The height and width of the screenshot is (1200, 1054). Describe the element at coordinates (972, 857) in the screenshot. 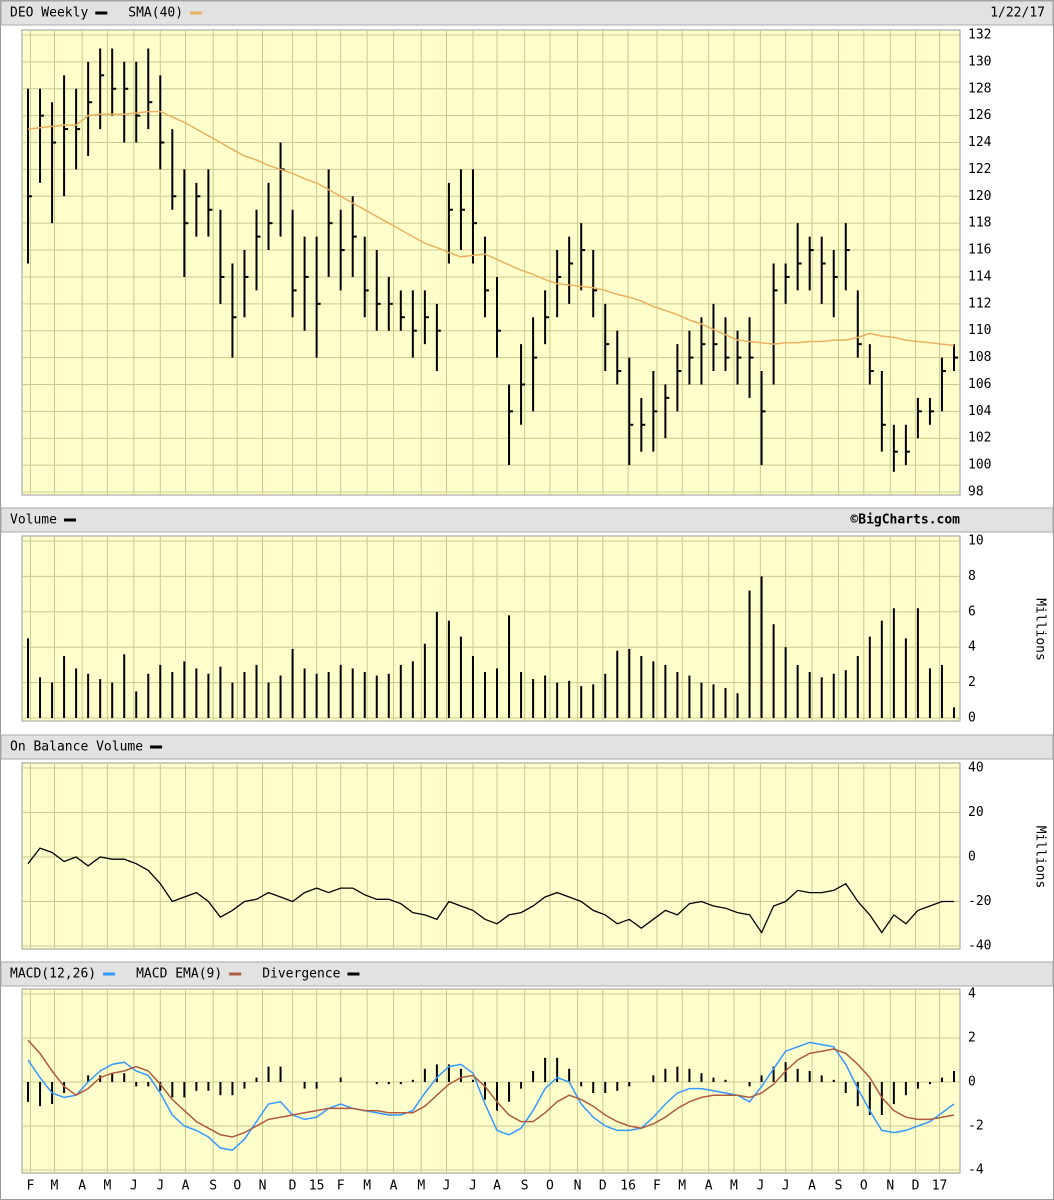

I see `y-tick-label: 0` at that location.